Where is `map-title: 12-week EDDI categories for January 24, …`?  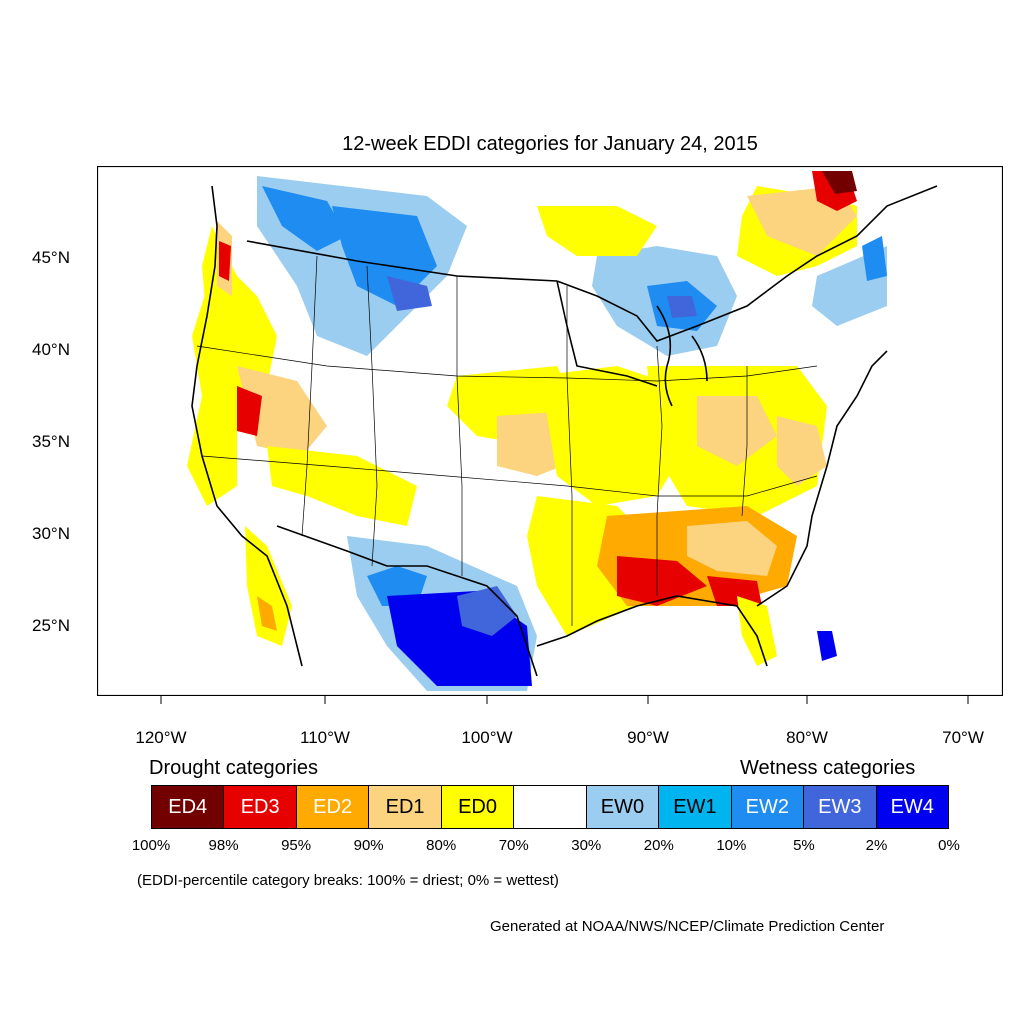 map-title: 12-week EDDI categories for January 24, … is located at coordinates (550, 144).